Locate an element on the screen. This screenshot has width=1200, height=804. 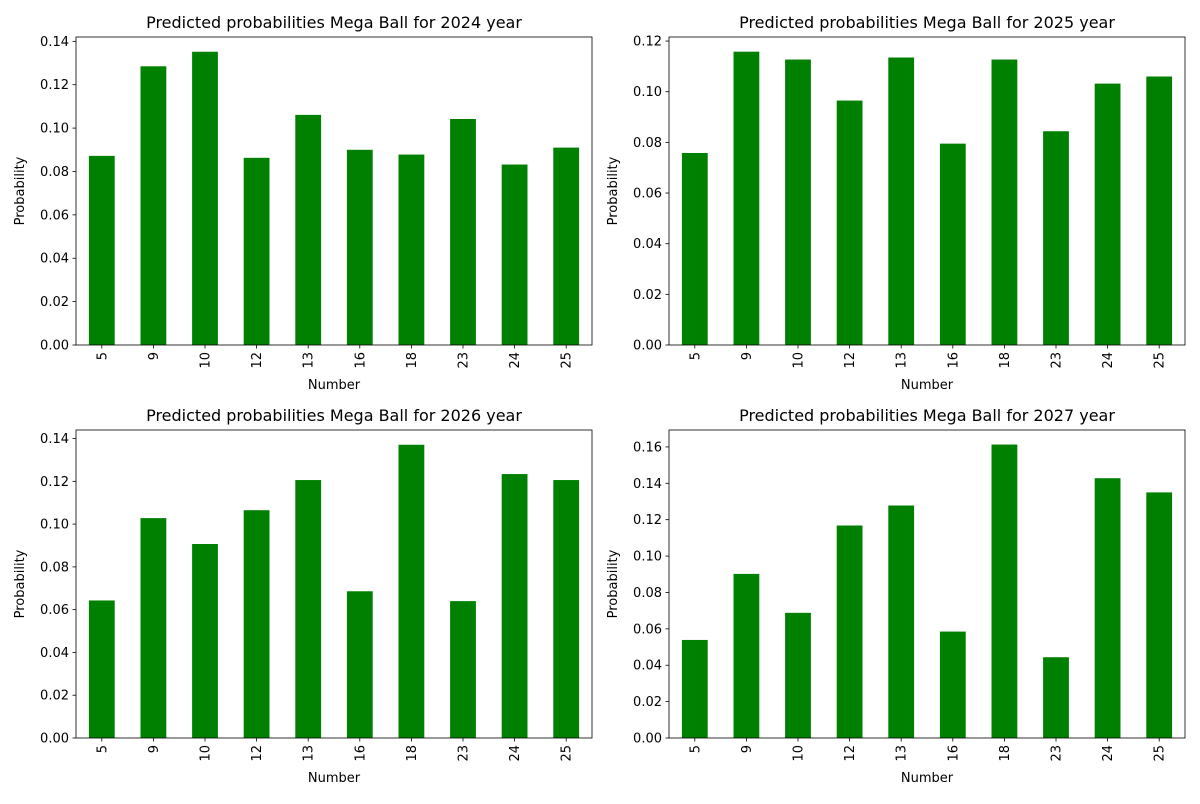
y-tick-label: 0.16 is located at coordinates (647, 447).